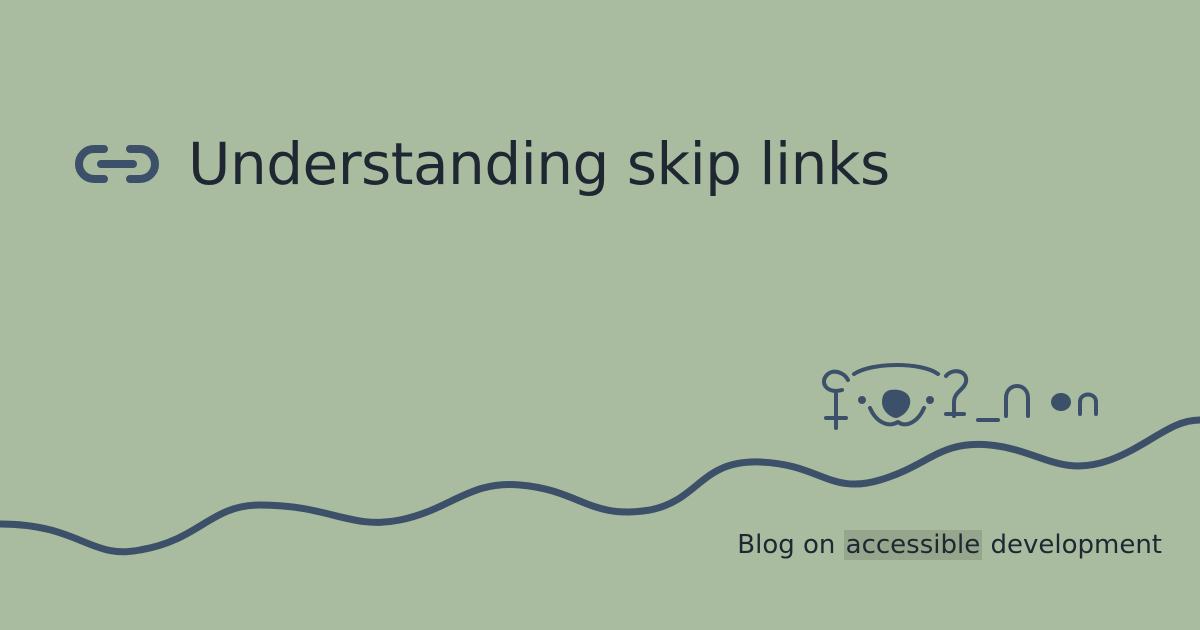 The width and height of the screenshot is (1200, 630). I want to click on page-title: Understanding skip links, so click(539, 164).